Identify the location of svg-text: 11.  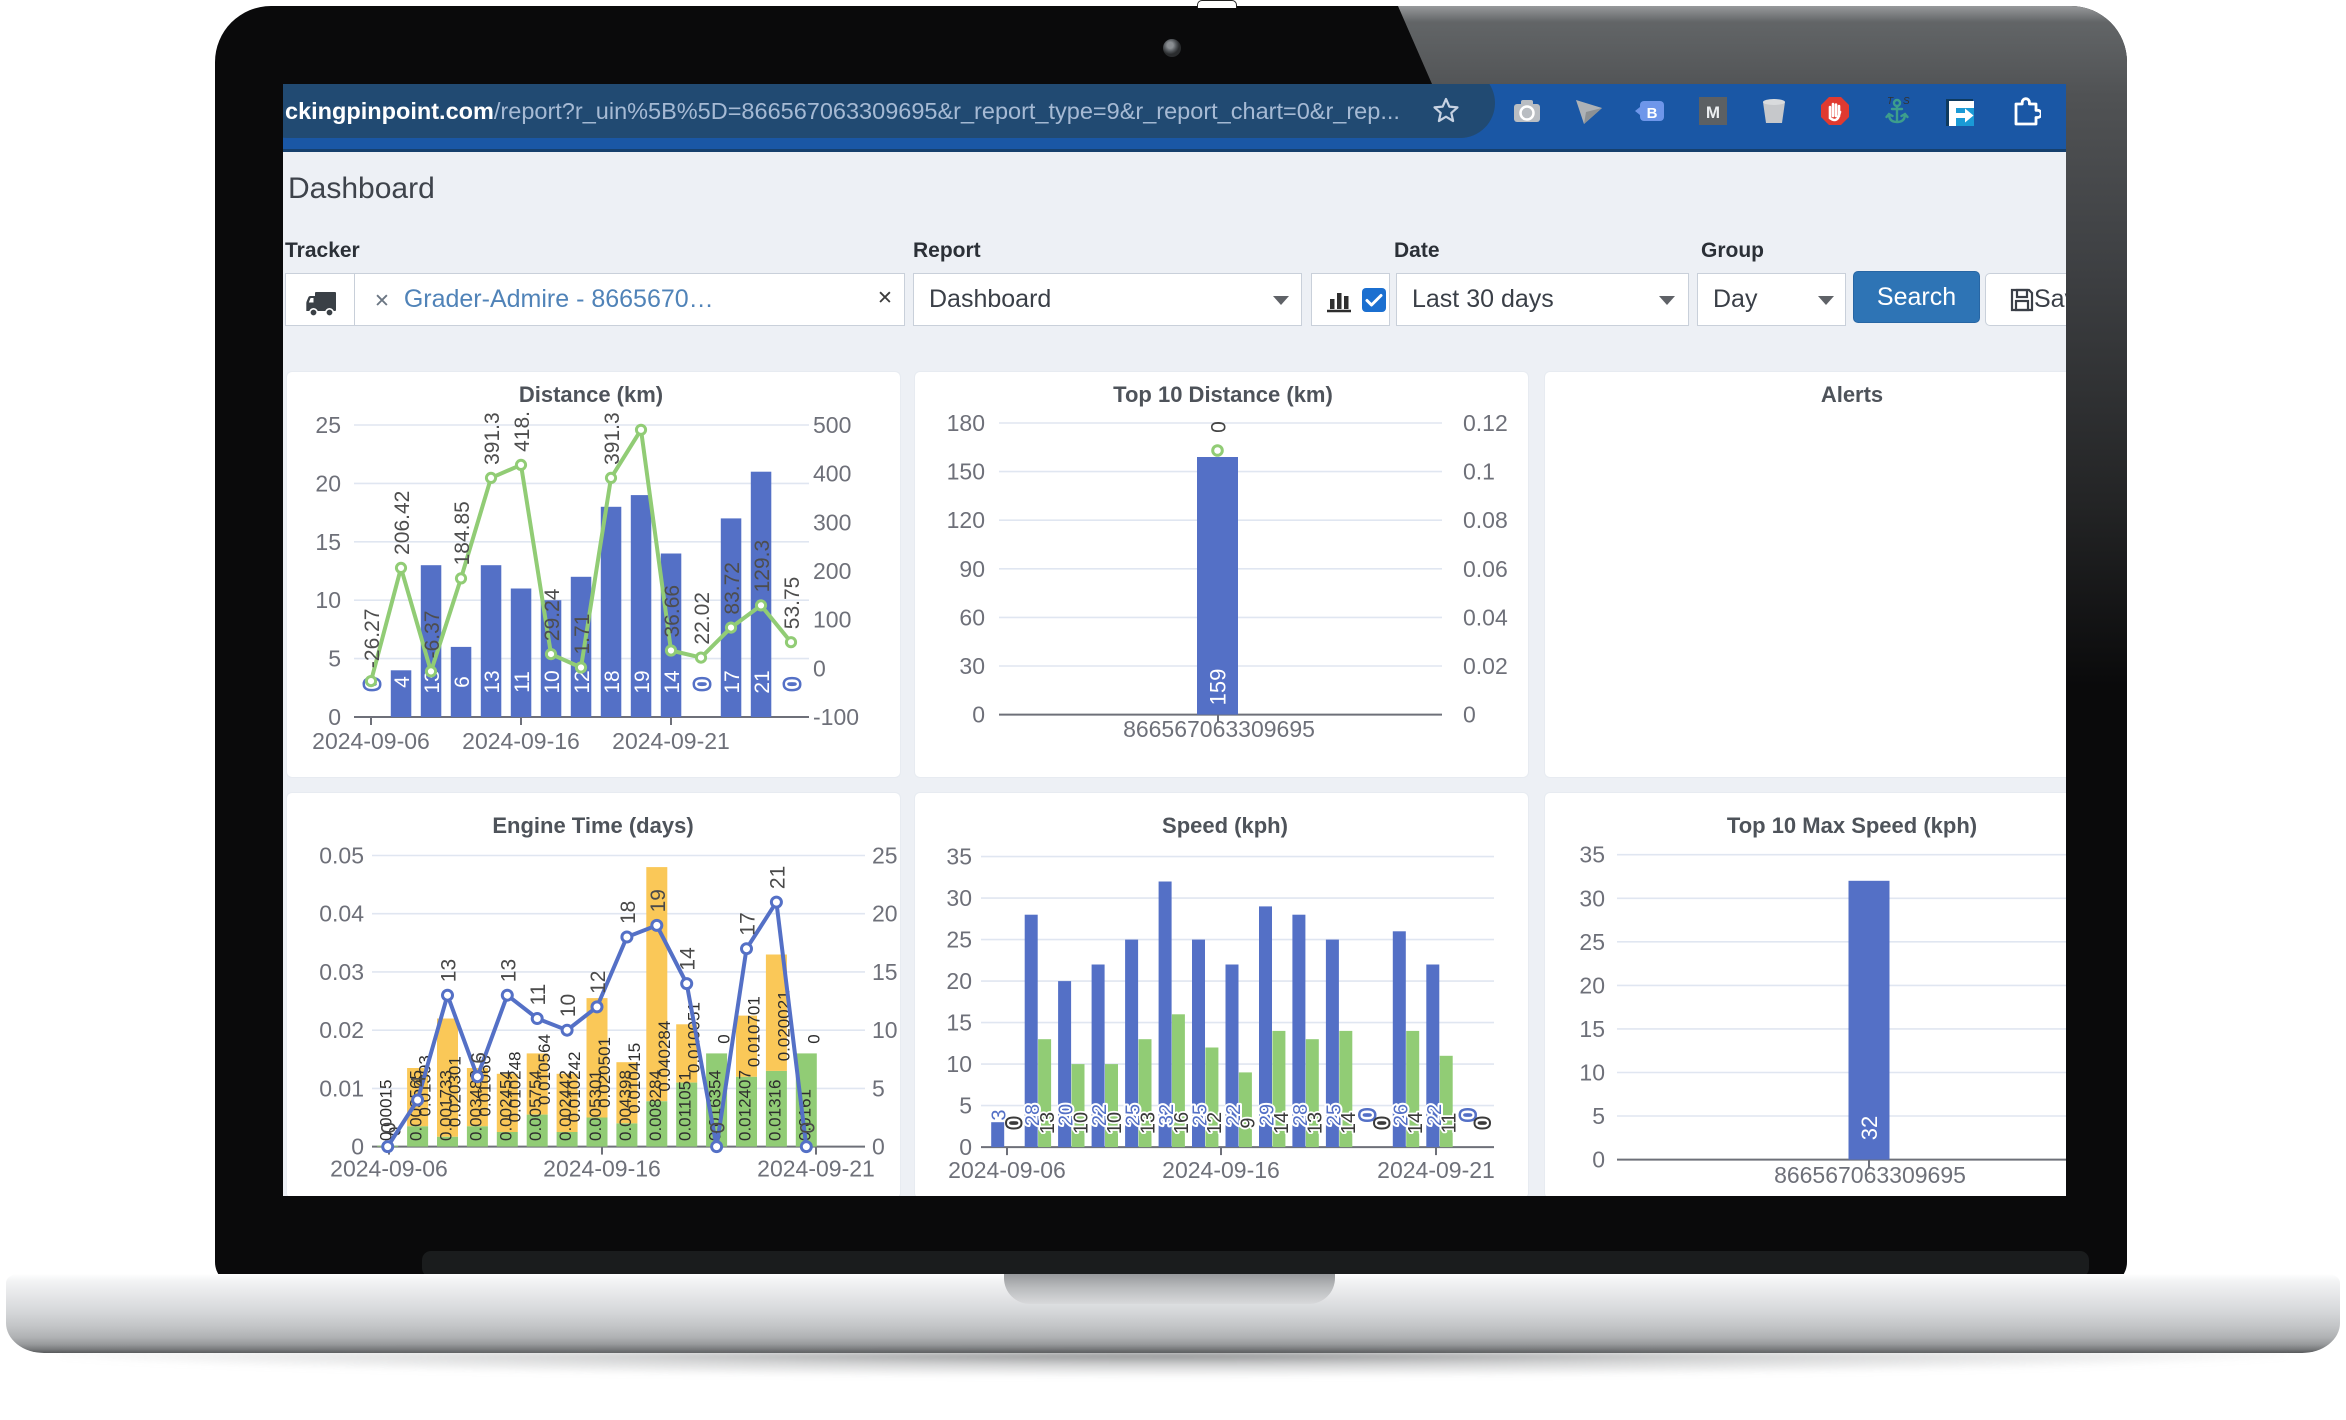
(522, 682).